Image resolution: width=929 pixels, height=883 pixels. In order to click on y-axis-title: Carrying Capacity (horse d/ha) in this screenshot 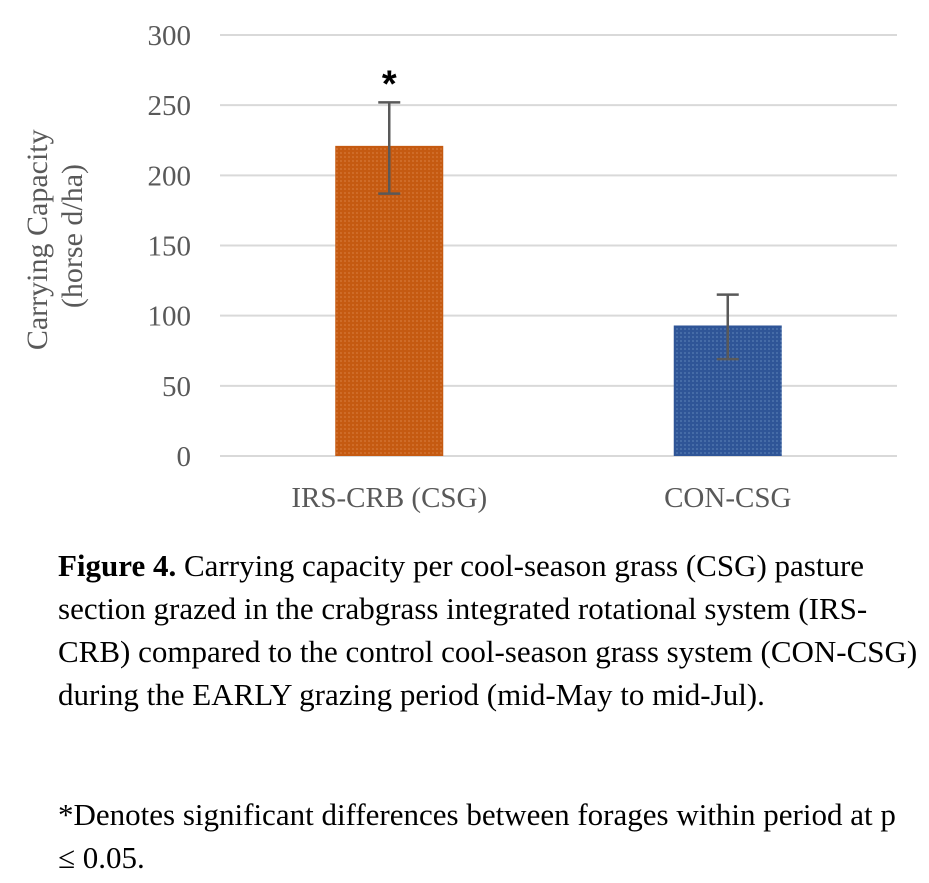, I will do `click(55, 236)`.